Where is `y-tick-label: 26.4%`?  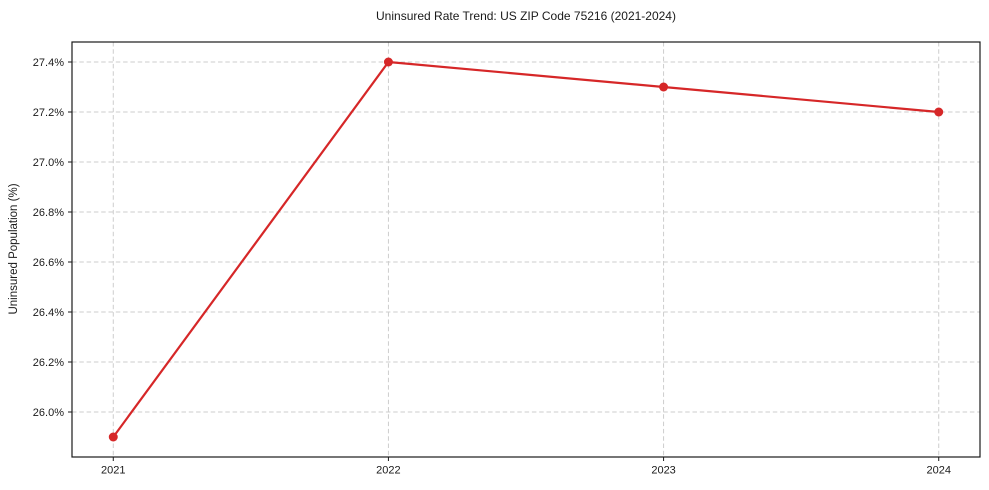
y-tick-label: 26.4% is located at coordinates (48, 313).